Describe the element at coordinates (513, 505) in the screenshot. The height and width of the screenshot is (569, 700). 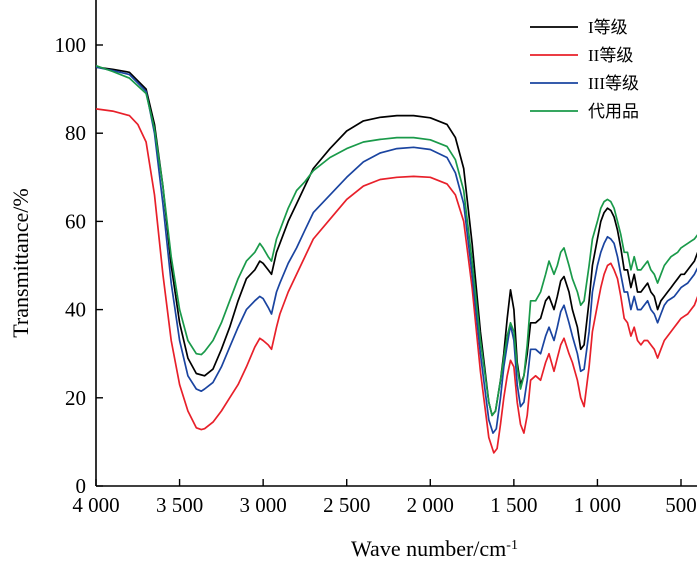
I see `x-tick-label: 1 500` at that location.